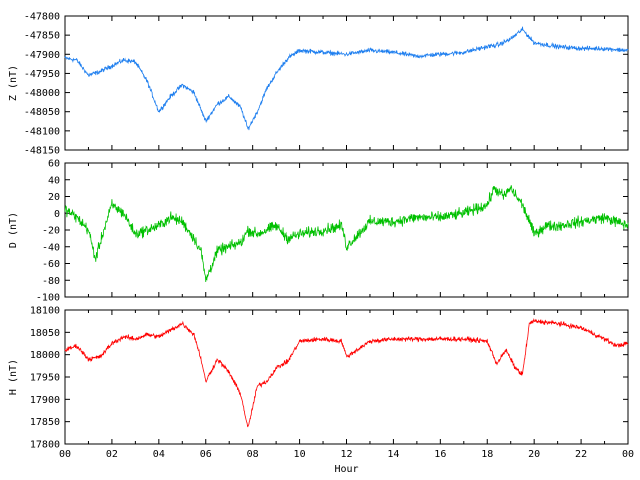  Describe the element at coordinates (206, 454) in the screenshot. I see `x-tick-label: 06` at that location.